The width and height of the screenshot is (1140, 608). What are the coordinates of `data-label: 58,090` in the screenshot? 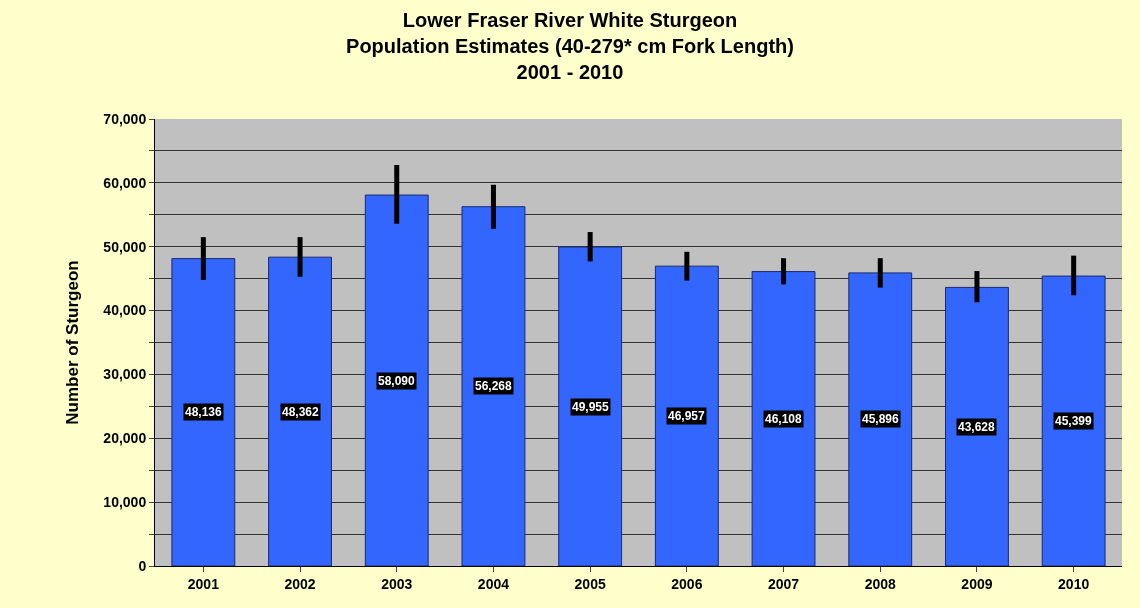 It's located at (397, 381).